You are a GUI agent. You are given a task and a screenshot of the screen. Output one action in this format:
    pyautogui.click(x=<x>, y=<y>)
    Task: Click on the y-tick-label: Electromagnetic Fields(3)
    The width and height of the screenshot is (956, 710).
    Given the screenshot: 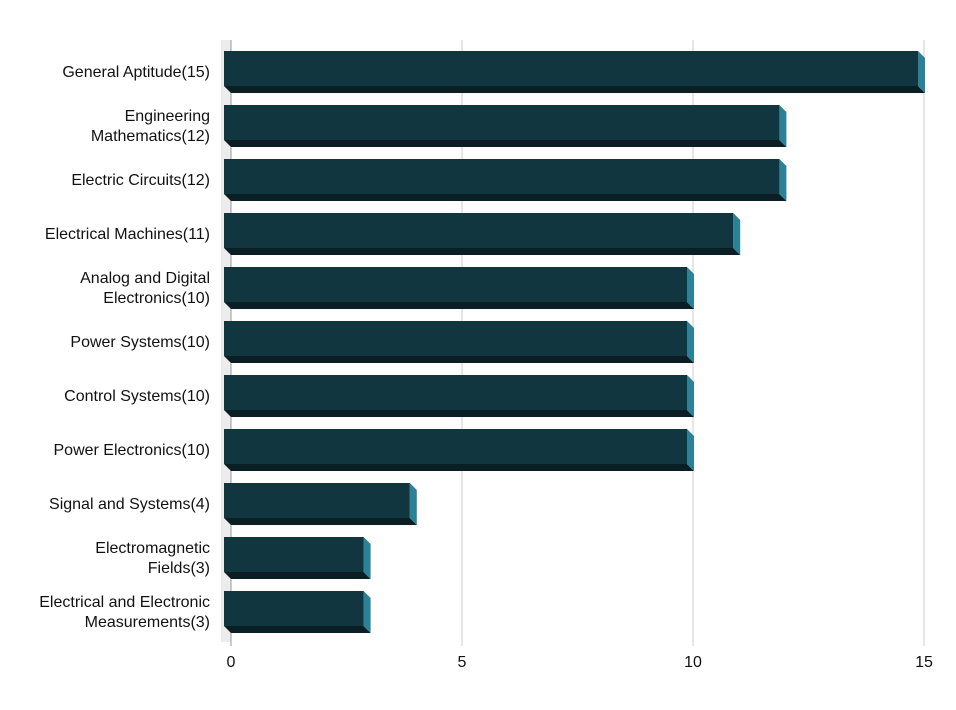 What is the action you would take?
    pyautogui.click(x=152, y=558)
    